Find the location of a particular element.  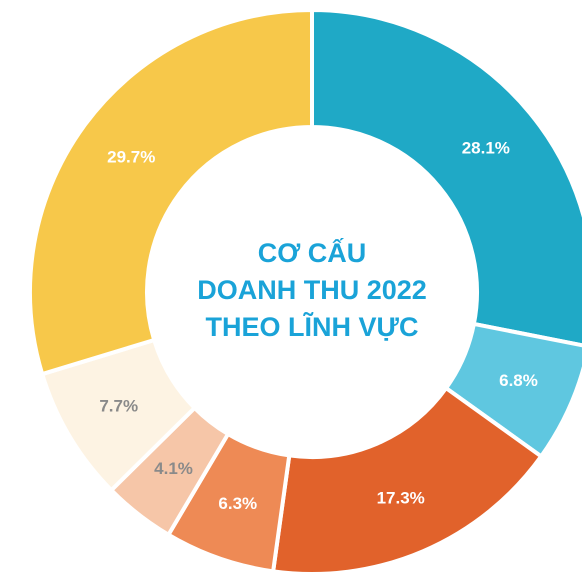

data-label: 7.7% is located at coordinates (118, 406).